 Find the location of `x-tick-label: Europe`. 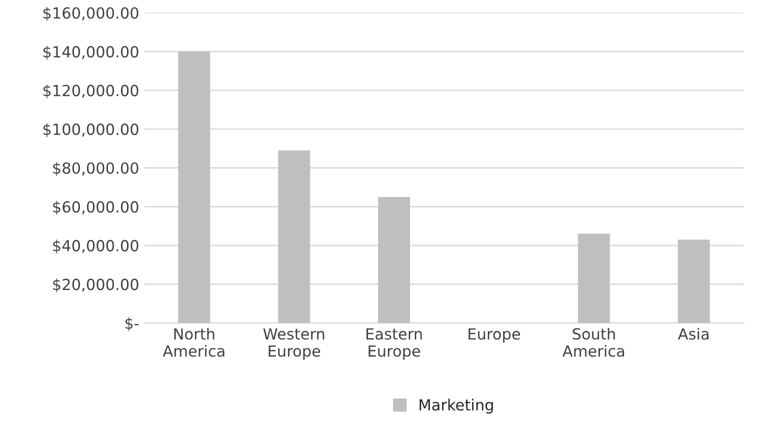

x-tick-label: Europe is located at coordinates (494, 335).